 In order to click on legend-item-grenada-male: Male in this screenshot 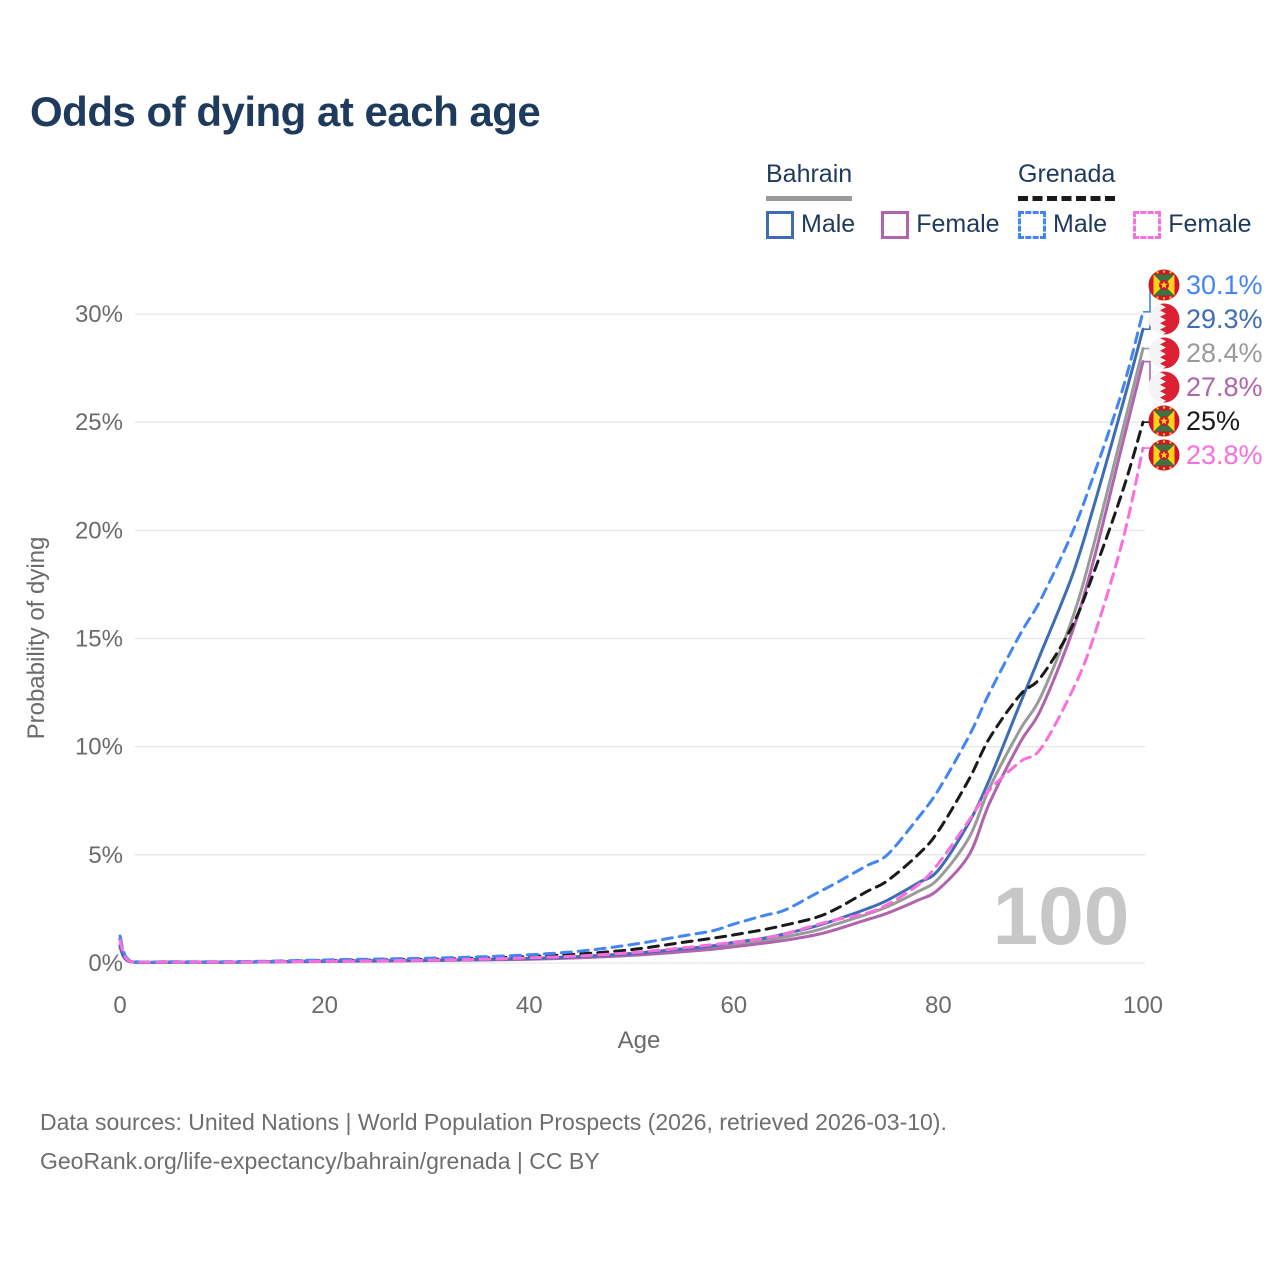, I will do `click(1062, 224)`.